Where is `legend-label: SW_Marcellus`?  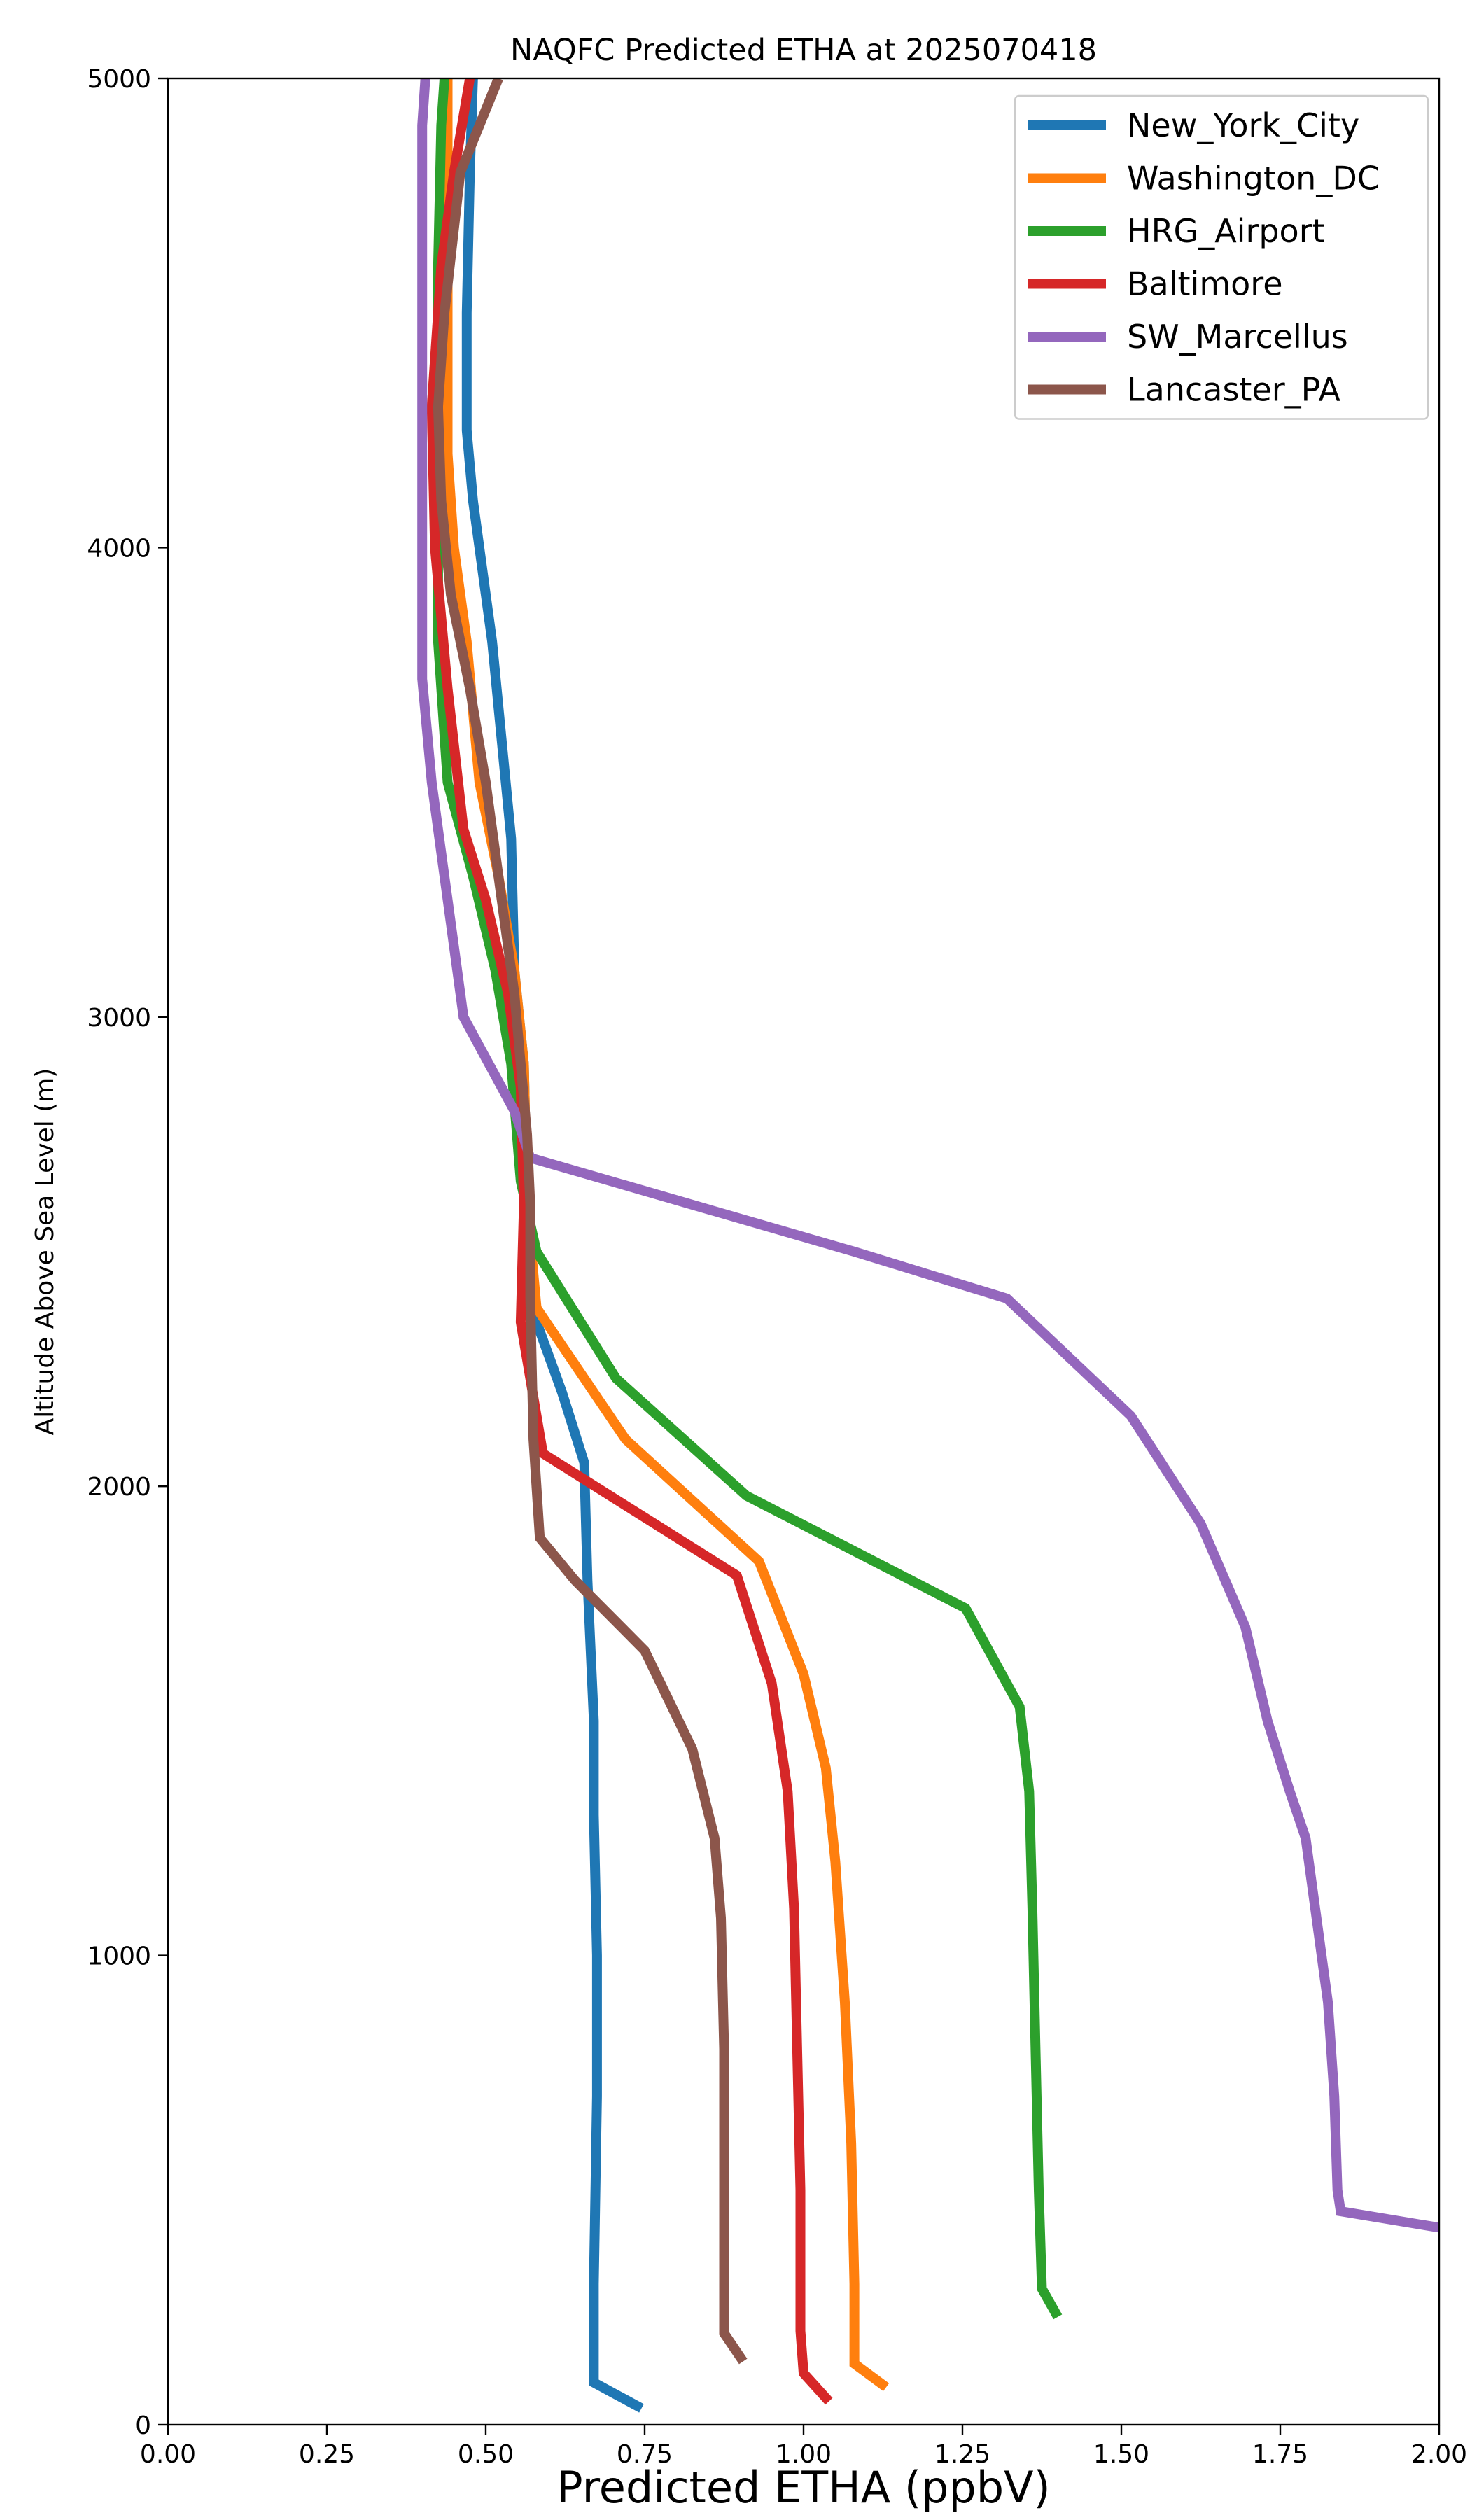
legend-label: SW_Marcellus is located at coordinates (1237, 337).